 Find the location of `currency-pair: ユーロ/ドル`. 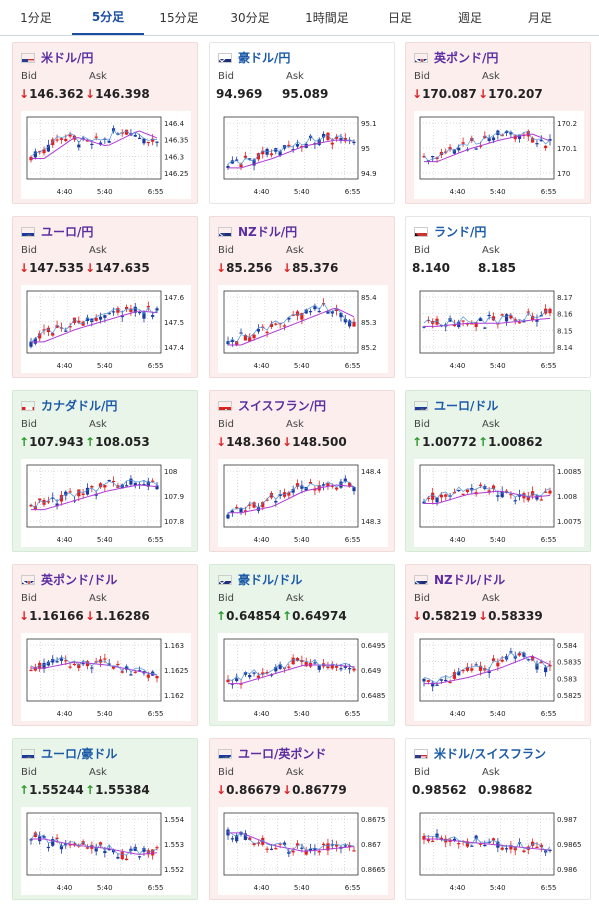

currency-pair: ユーロ/ドル is located at coordinates (456, 405).